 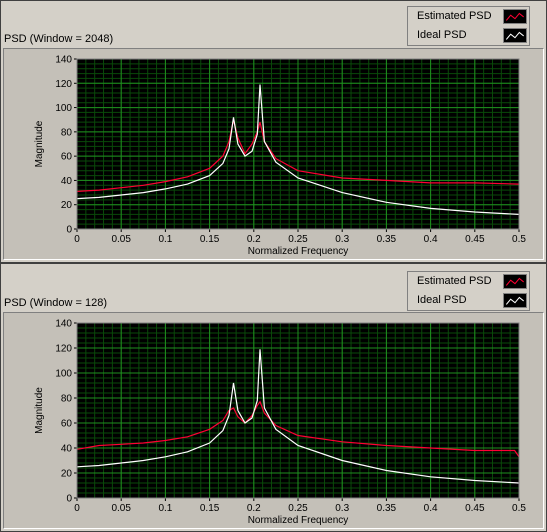 What do you see at coordinates (56, 303) in the screenshot?
I see `chart-title: PSD (Window = 128)` at bounding box center [56, 303].